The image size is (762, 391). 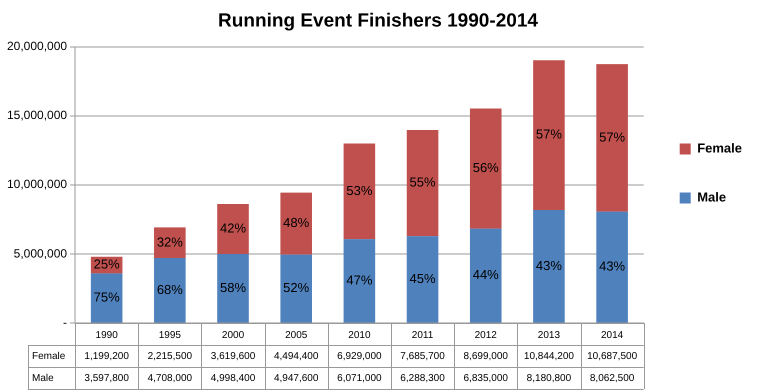 I want to click on data-label: 4,998,400, so click(x=233, y=378).